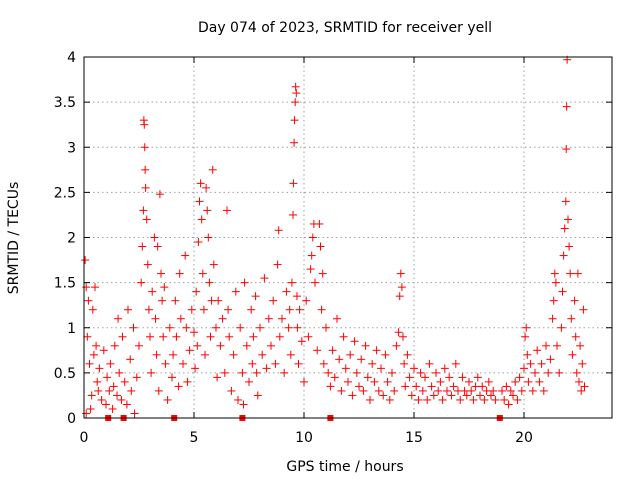 Image resolution: width=640 pixels, height=480 pixels. I want to click on y-tick-label: 0, so click(71, 419).